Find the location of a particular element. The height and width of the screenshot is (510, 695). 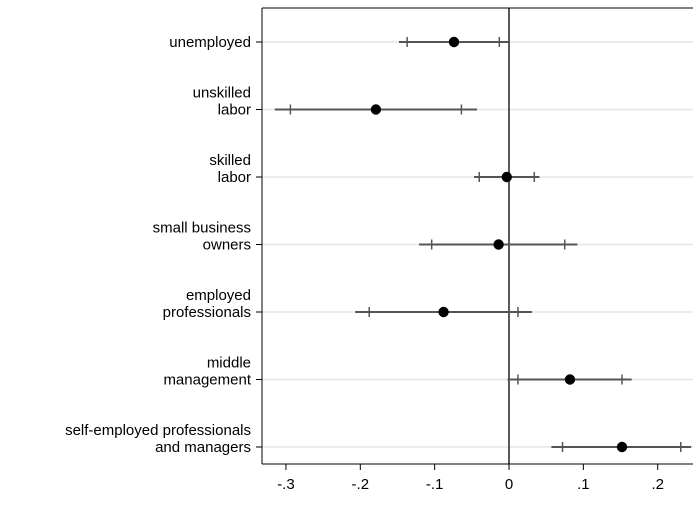

x-tick-label-1: -.2 is located at coordinates (361, 484).